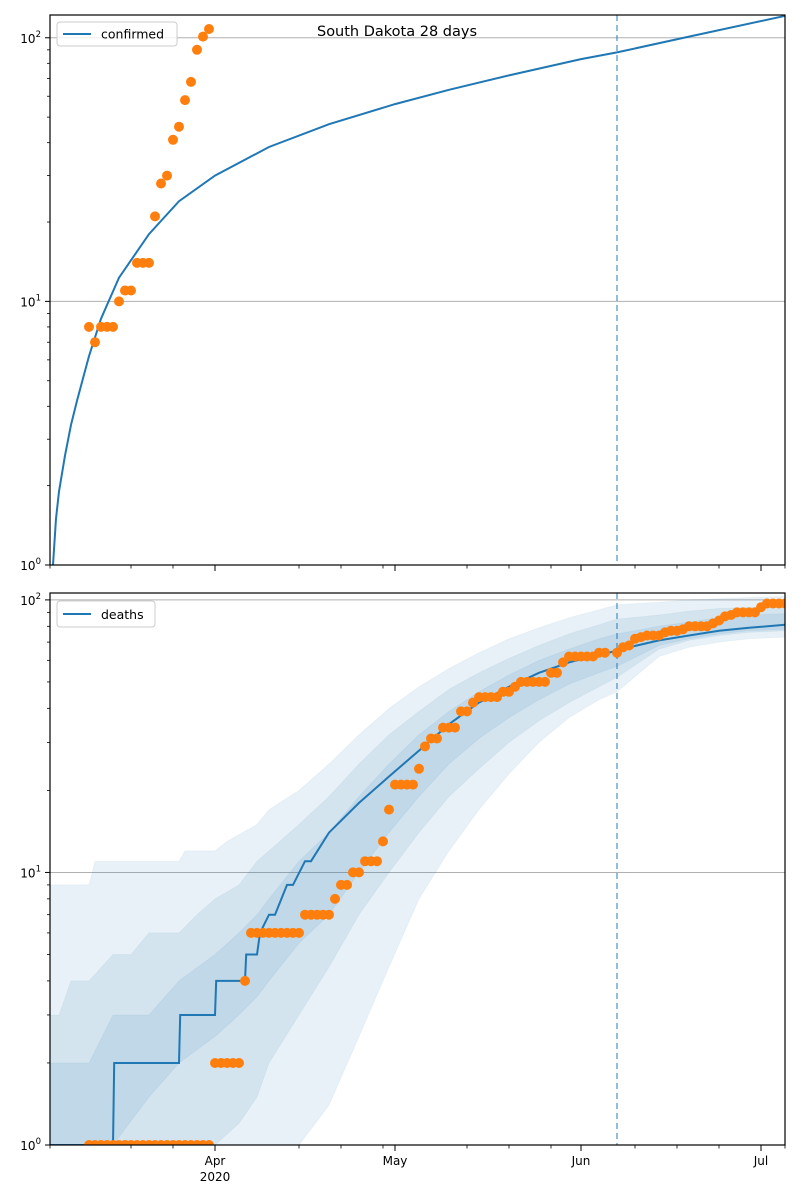  Describe the element at coordinates (397, 32) in the screenshot. I see `chart-title: South Dakota 28 days` at that location.